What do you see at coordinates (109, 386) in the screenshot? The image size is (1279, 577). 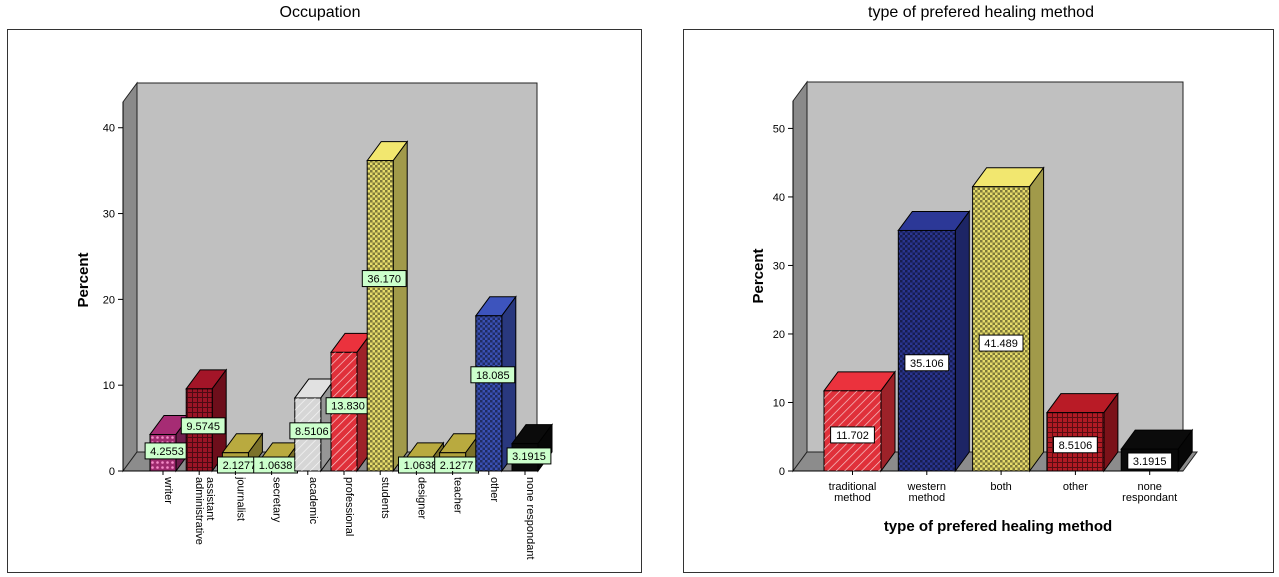 I see `occupation-y-tick-label: 10` at bounding box center [109, 386].